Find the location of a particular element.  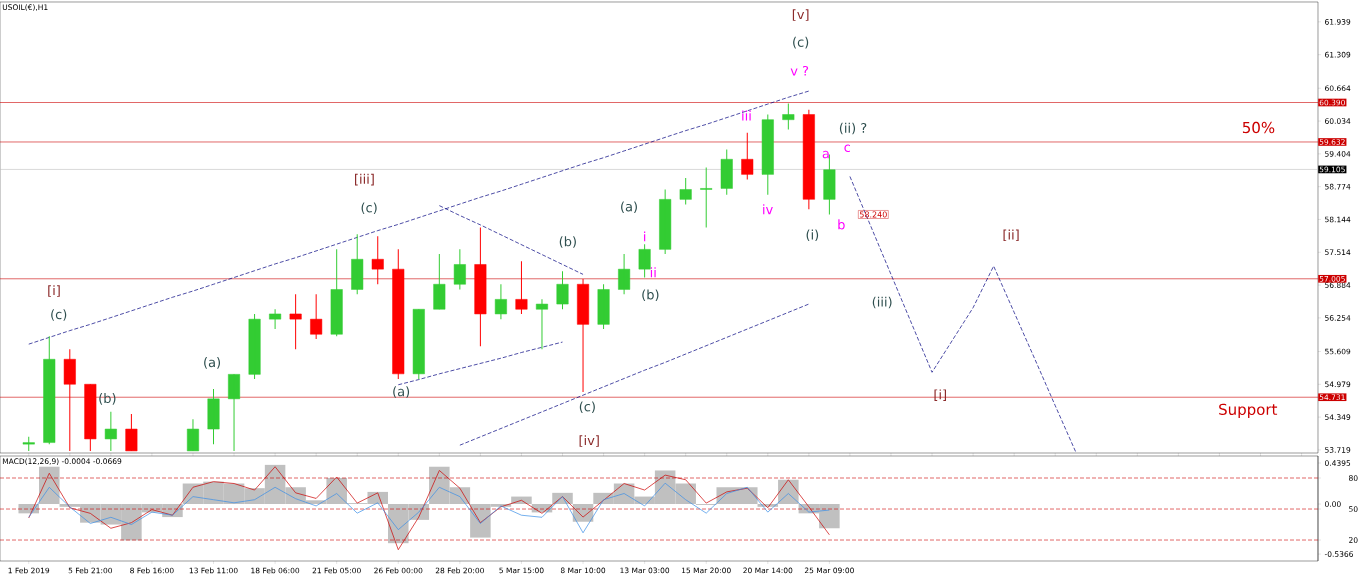

annotation: ii is located at coordinates (653, 272).